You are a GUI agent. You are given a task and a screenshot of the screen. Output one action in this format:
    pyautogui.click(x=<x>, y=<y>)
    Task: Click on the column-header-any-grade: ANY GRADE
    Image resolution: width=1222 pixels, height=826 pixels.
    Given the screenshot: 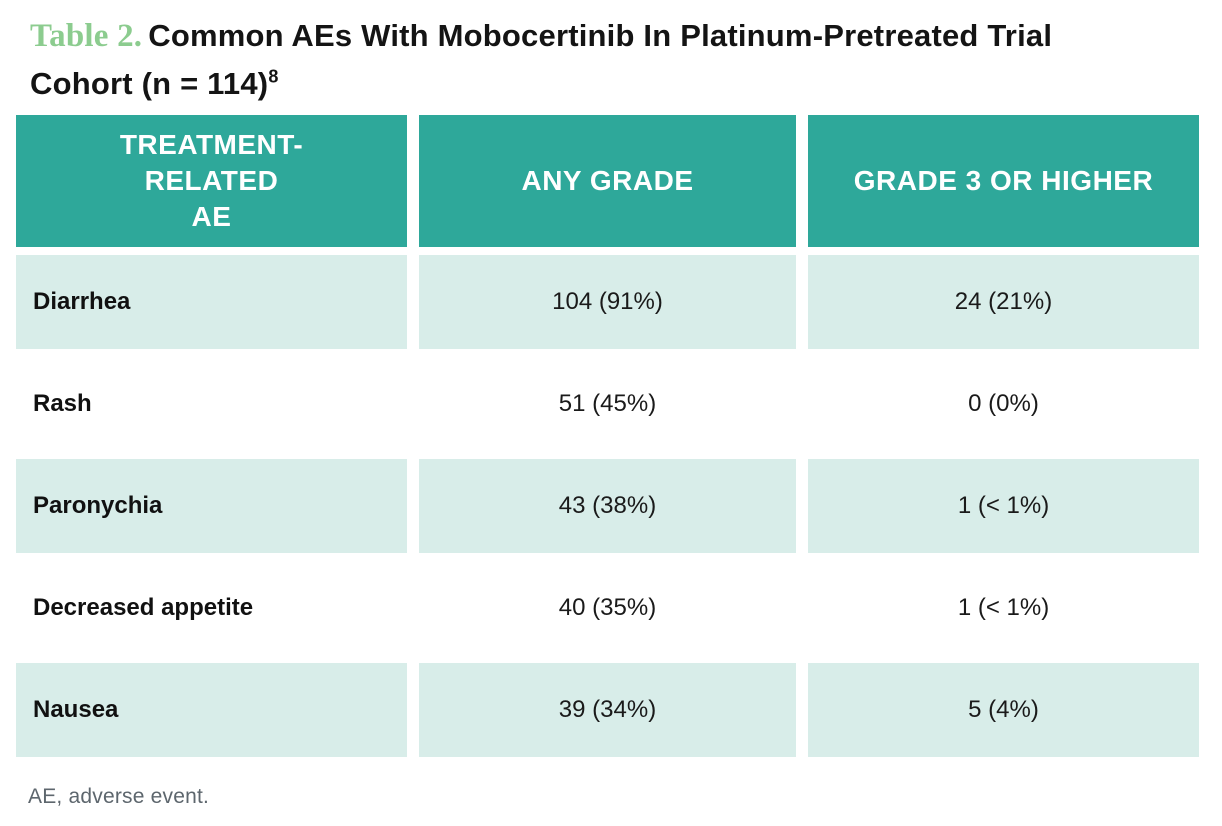 What is the action you would take?
    pyautogui.click(x=607, y=181)
    